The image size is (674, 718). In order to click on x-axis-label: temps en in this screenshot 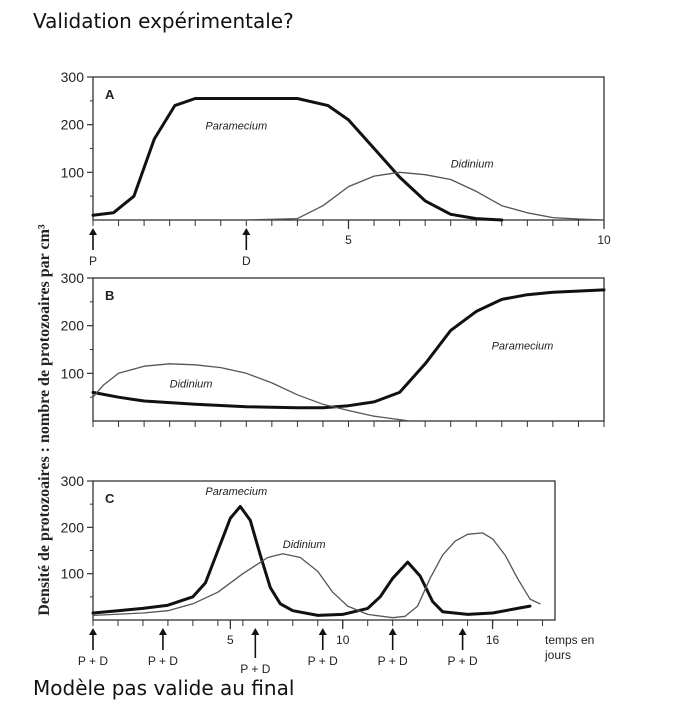, I will do `click(569, 640)`.